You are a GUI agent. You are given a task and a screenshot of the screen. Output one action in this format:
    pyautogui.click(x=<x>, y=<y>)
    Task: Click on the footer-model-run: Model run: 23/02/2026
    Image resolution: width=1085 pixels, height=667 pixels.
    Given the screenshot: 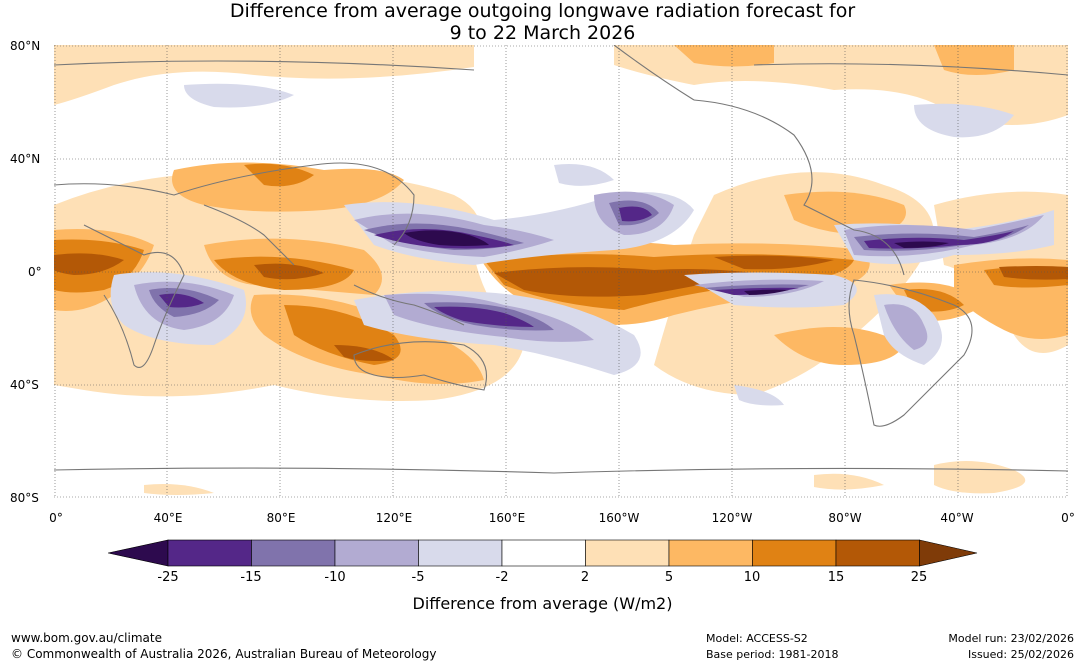 What is the action you would take?
    pyautogui.click(x=1011, y=638)
    